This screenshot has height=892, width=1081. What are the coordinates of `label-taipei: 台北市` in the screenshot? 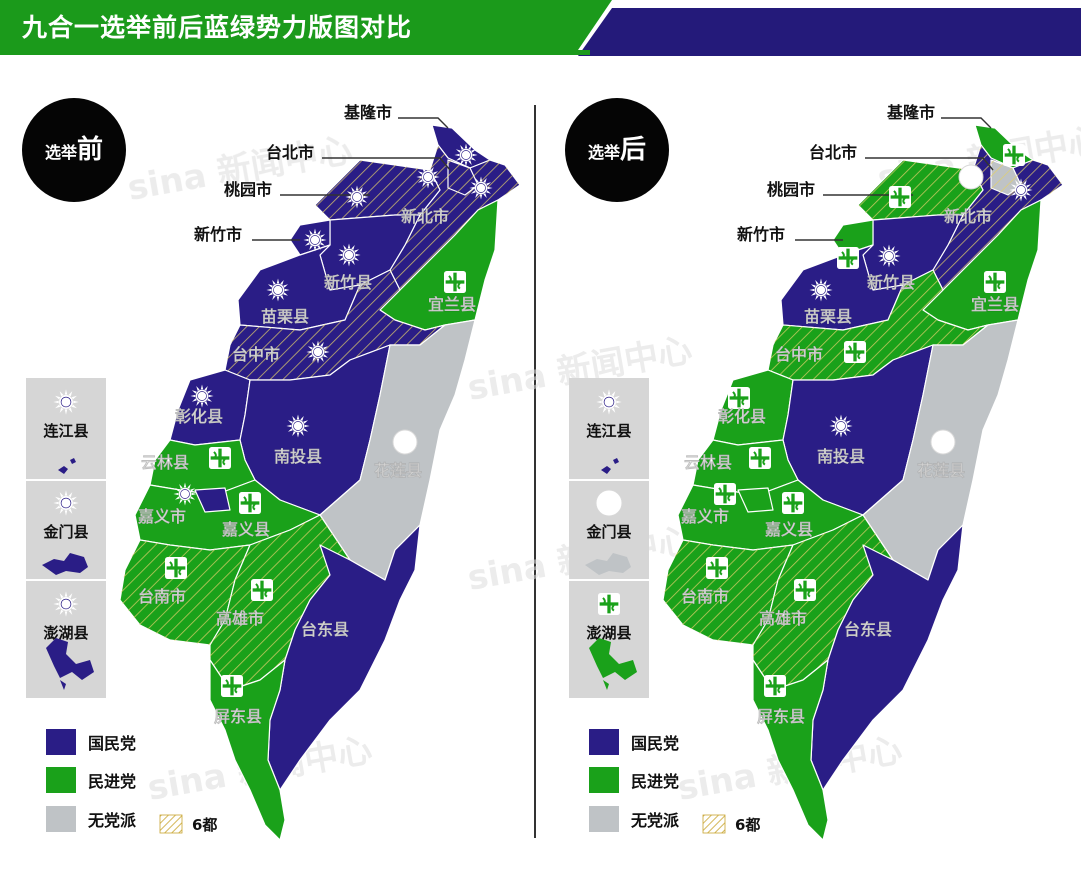 It's located at (290, 152).